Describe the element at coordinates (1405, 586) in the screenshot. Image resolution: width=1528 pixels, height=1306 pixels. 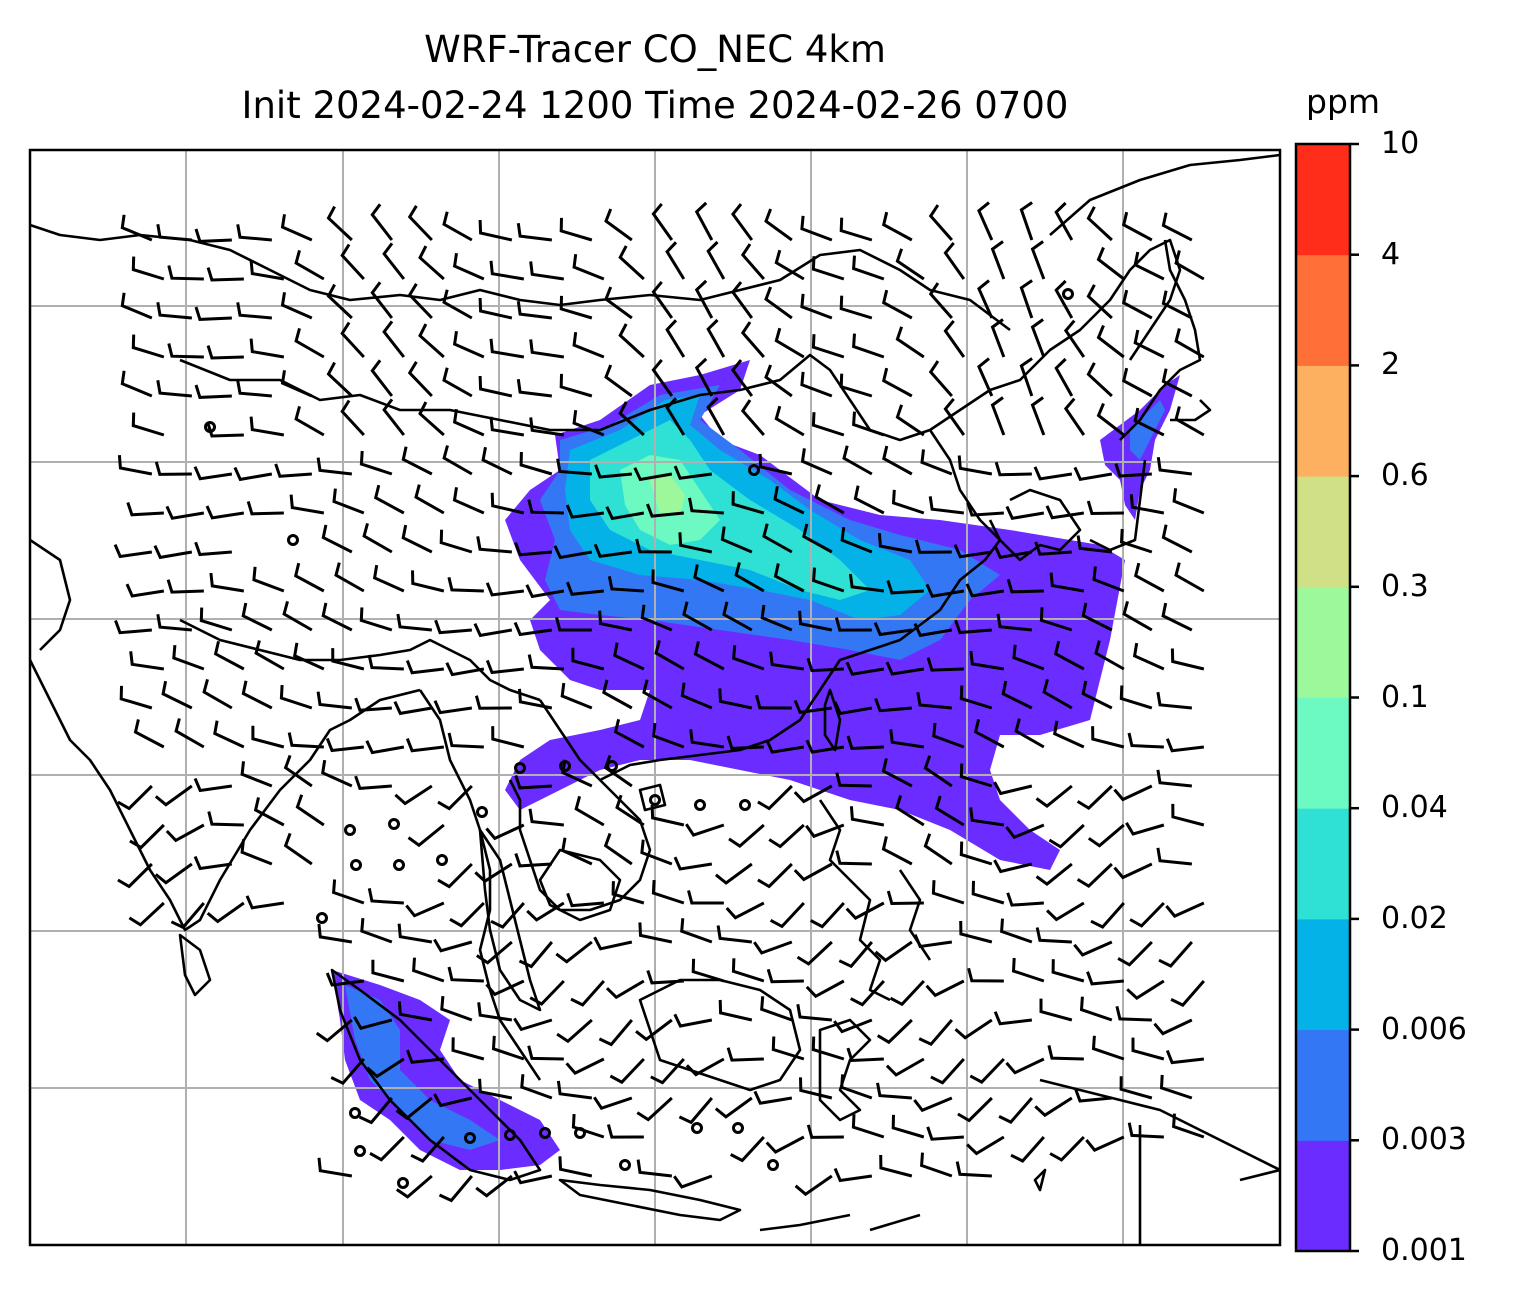
I see `colorbar-tick-label: 0.3` at that location.